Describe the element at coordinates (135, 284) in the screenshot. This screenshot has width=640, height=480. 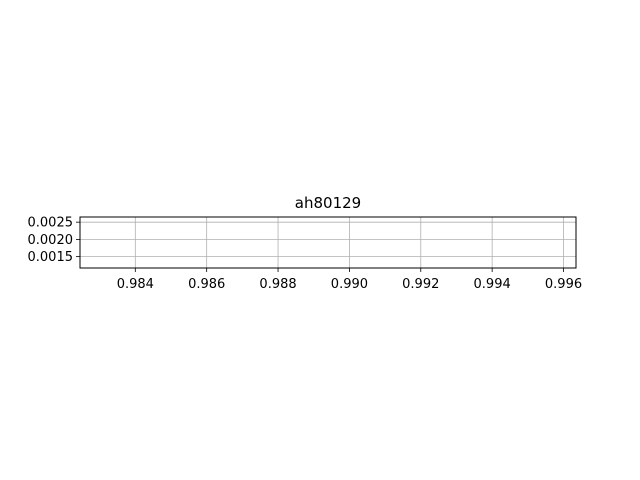
I see `x-tick-label: 0.984` at that location.